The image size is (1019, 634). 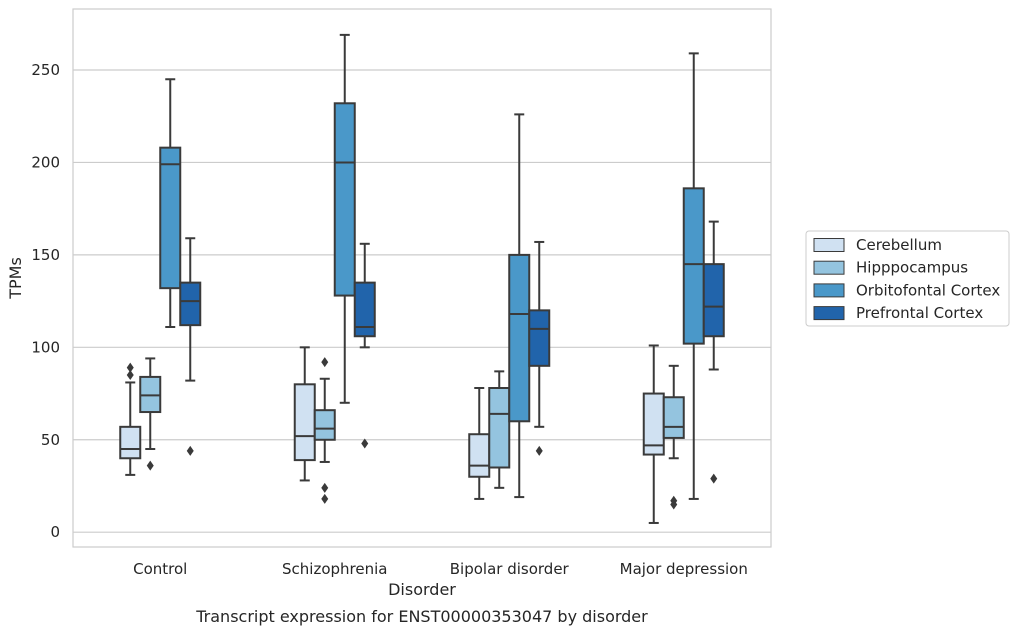 What do you see at coordinates (160, 569) in the screenshot?
I see `x-tick-label: Control` at bounding box center [160, 569].